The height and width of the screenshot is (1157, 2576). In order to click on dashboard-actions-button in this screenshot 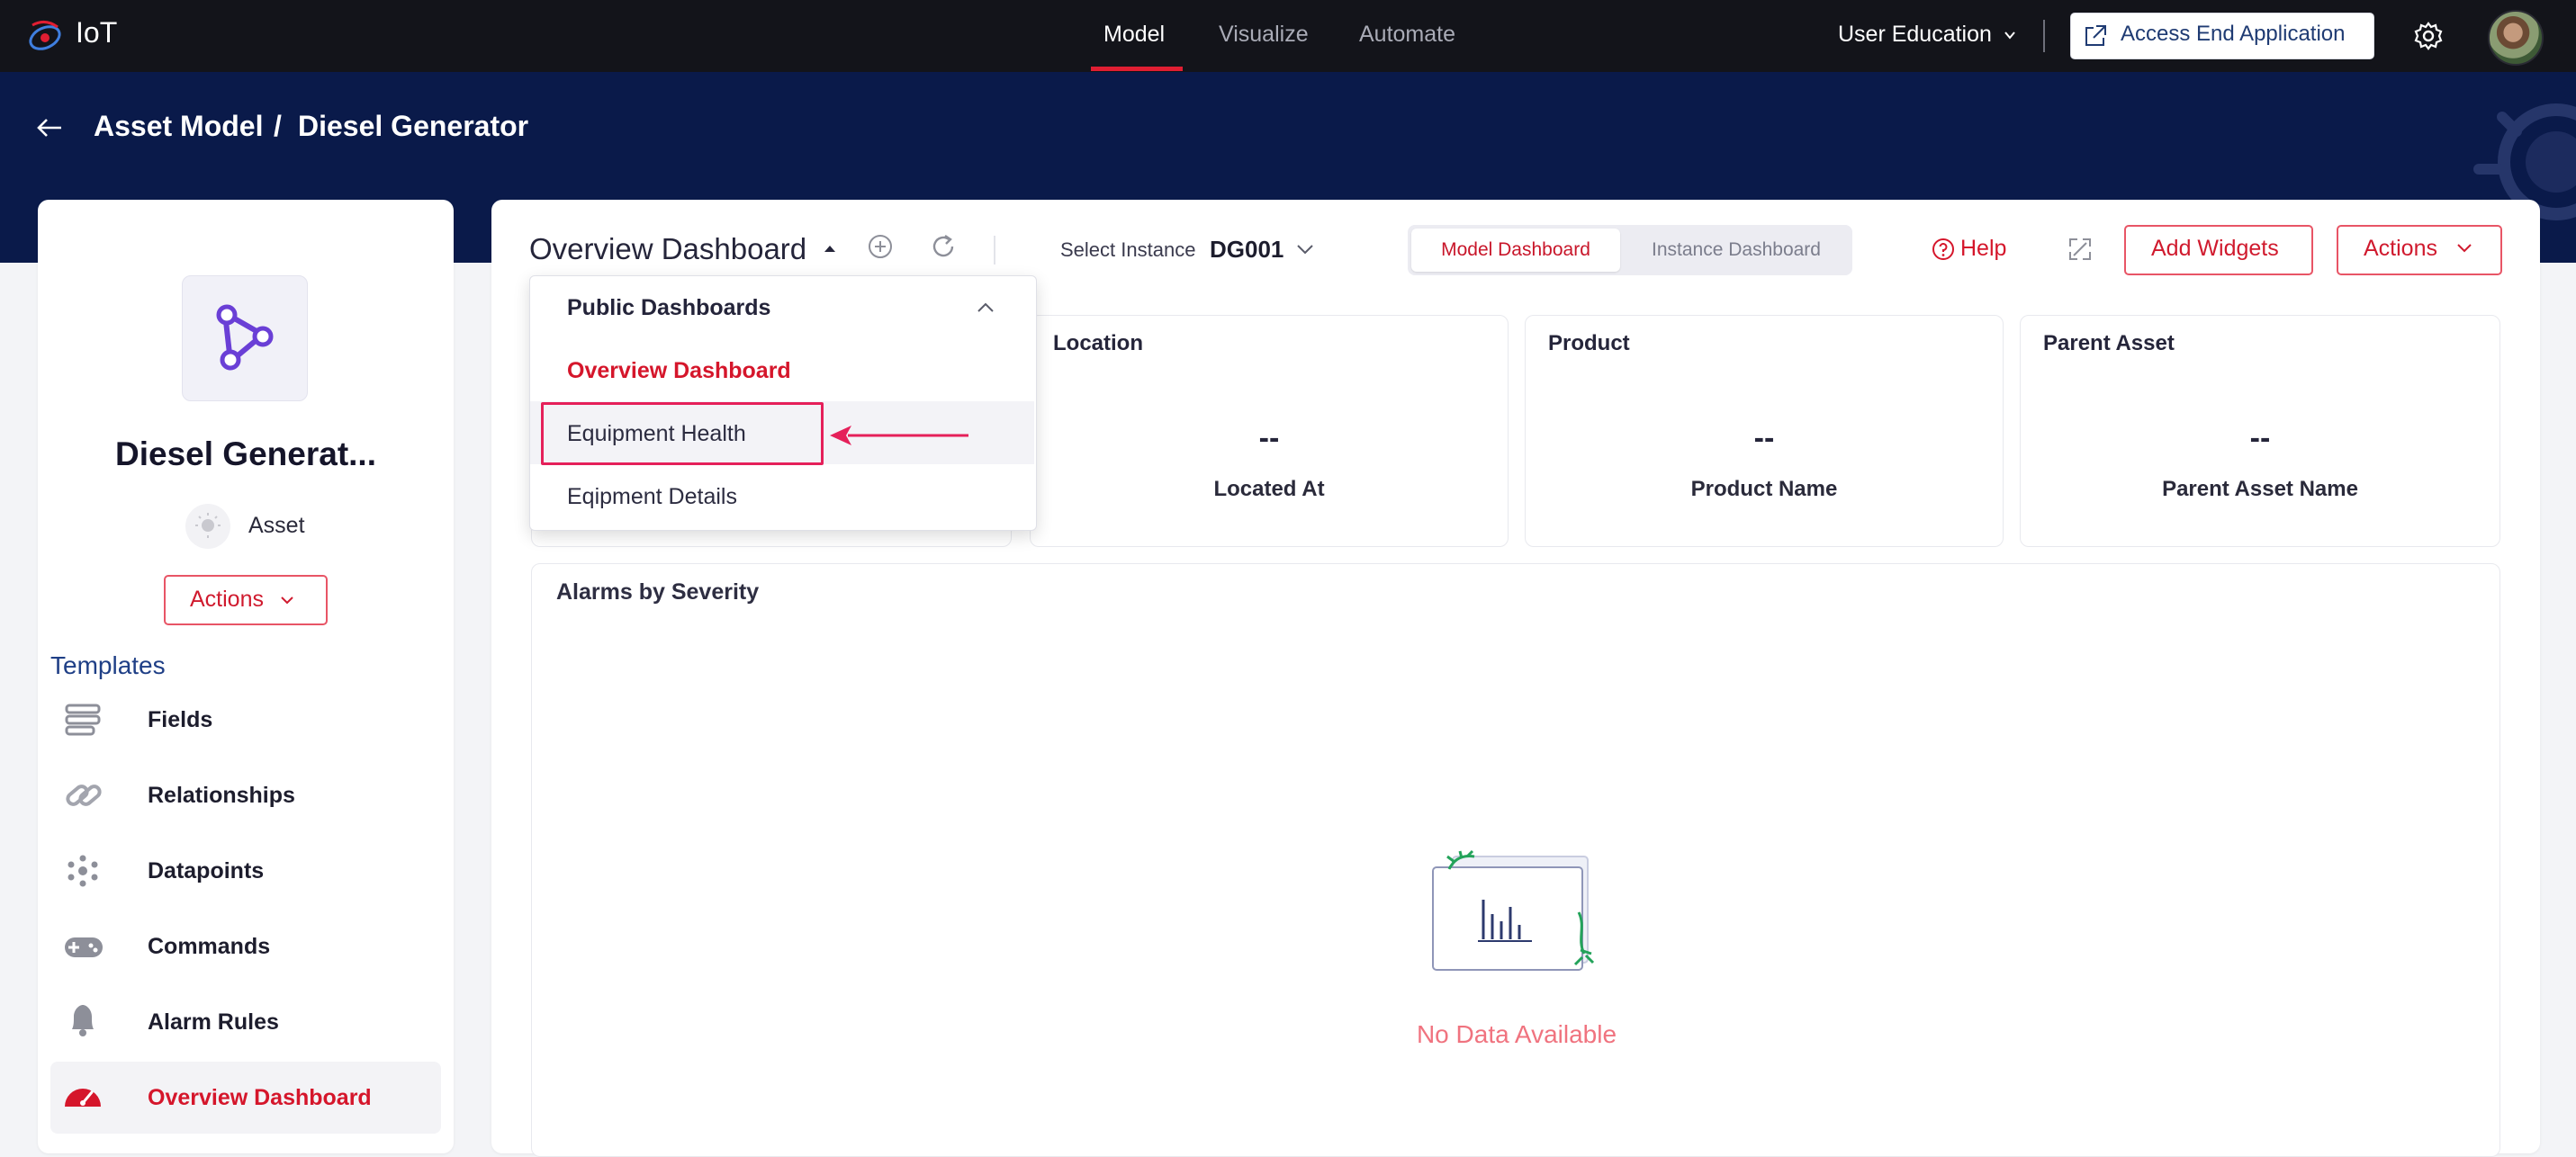, I will do `click(2419, 250)`.